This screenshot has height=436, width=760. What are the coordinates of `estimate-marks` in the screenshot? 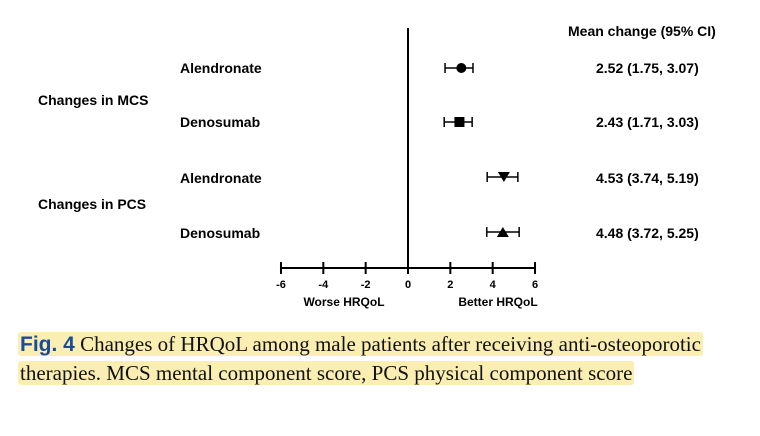 It's located at (481, 150).